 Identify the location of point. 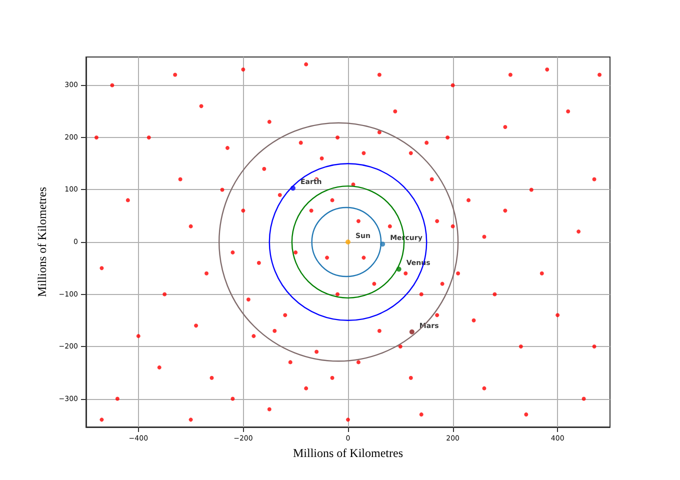
(411, 331).